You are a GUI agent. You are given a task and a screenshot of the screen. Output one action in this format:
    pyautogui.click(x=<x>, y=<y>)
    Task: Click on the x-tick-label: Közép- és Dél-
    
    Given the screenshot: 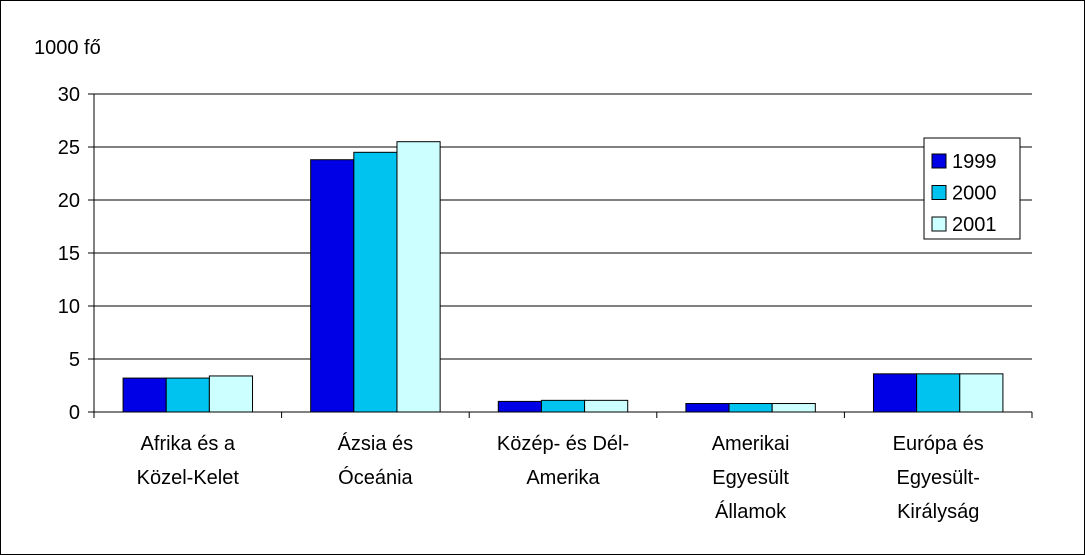 What is the action you would take?
    pyautogui.click(x=563, y=444)
    